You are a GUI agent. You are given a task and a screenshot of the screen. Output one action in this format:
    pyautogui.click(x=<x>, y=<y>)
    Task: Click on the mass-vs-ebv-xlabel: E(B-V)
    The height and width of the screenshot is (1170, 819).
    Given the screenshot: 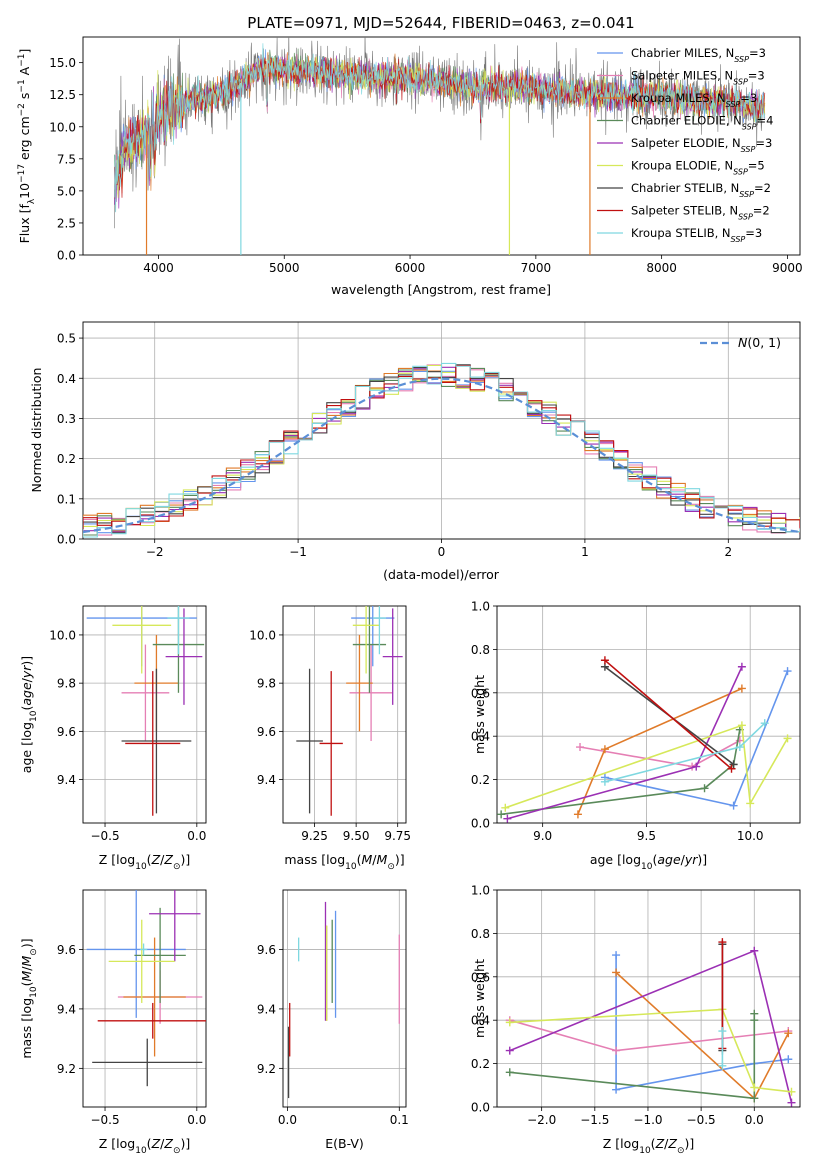 What is the action you would take?
    pyautogui.click(x=344, y=1143)
    